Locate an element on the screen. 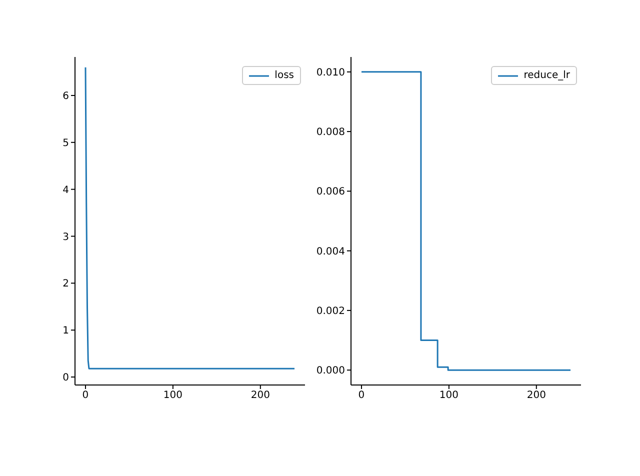 This screenshot has height=476, width=640. y-tick-label: 0.006 is located at coordinates (330, 192).